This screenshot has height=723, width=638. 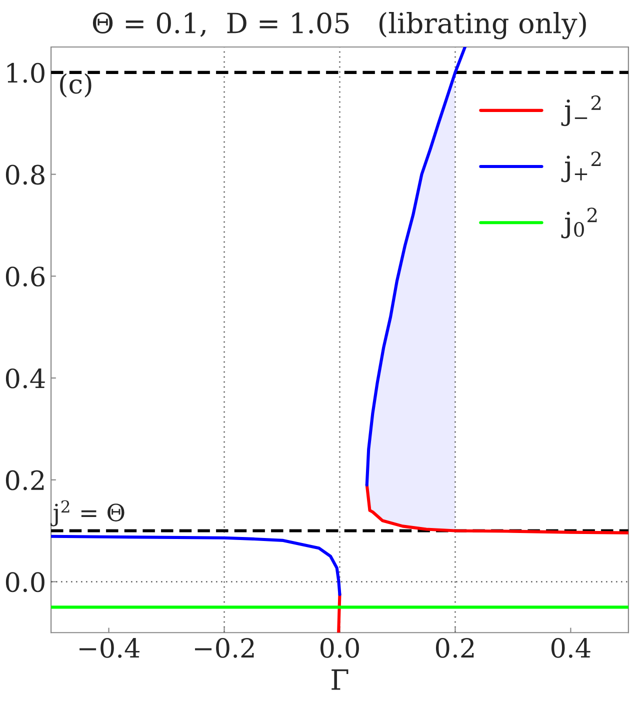 I want to click on legend-label: j$_{0}$$^{2}$, so click(x=579, y=223).